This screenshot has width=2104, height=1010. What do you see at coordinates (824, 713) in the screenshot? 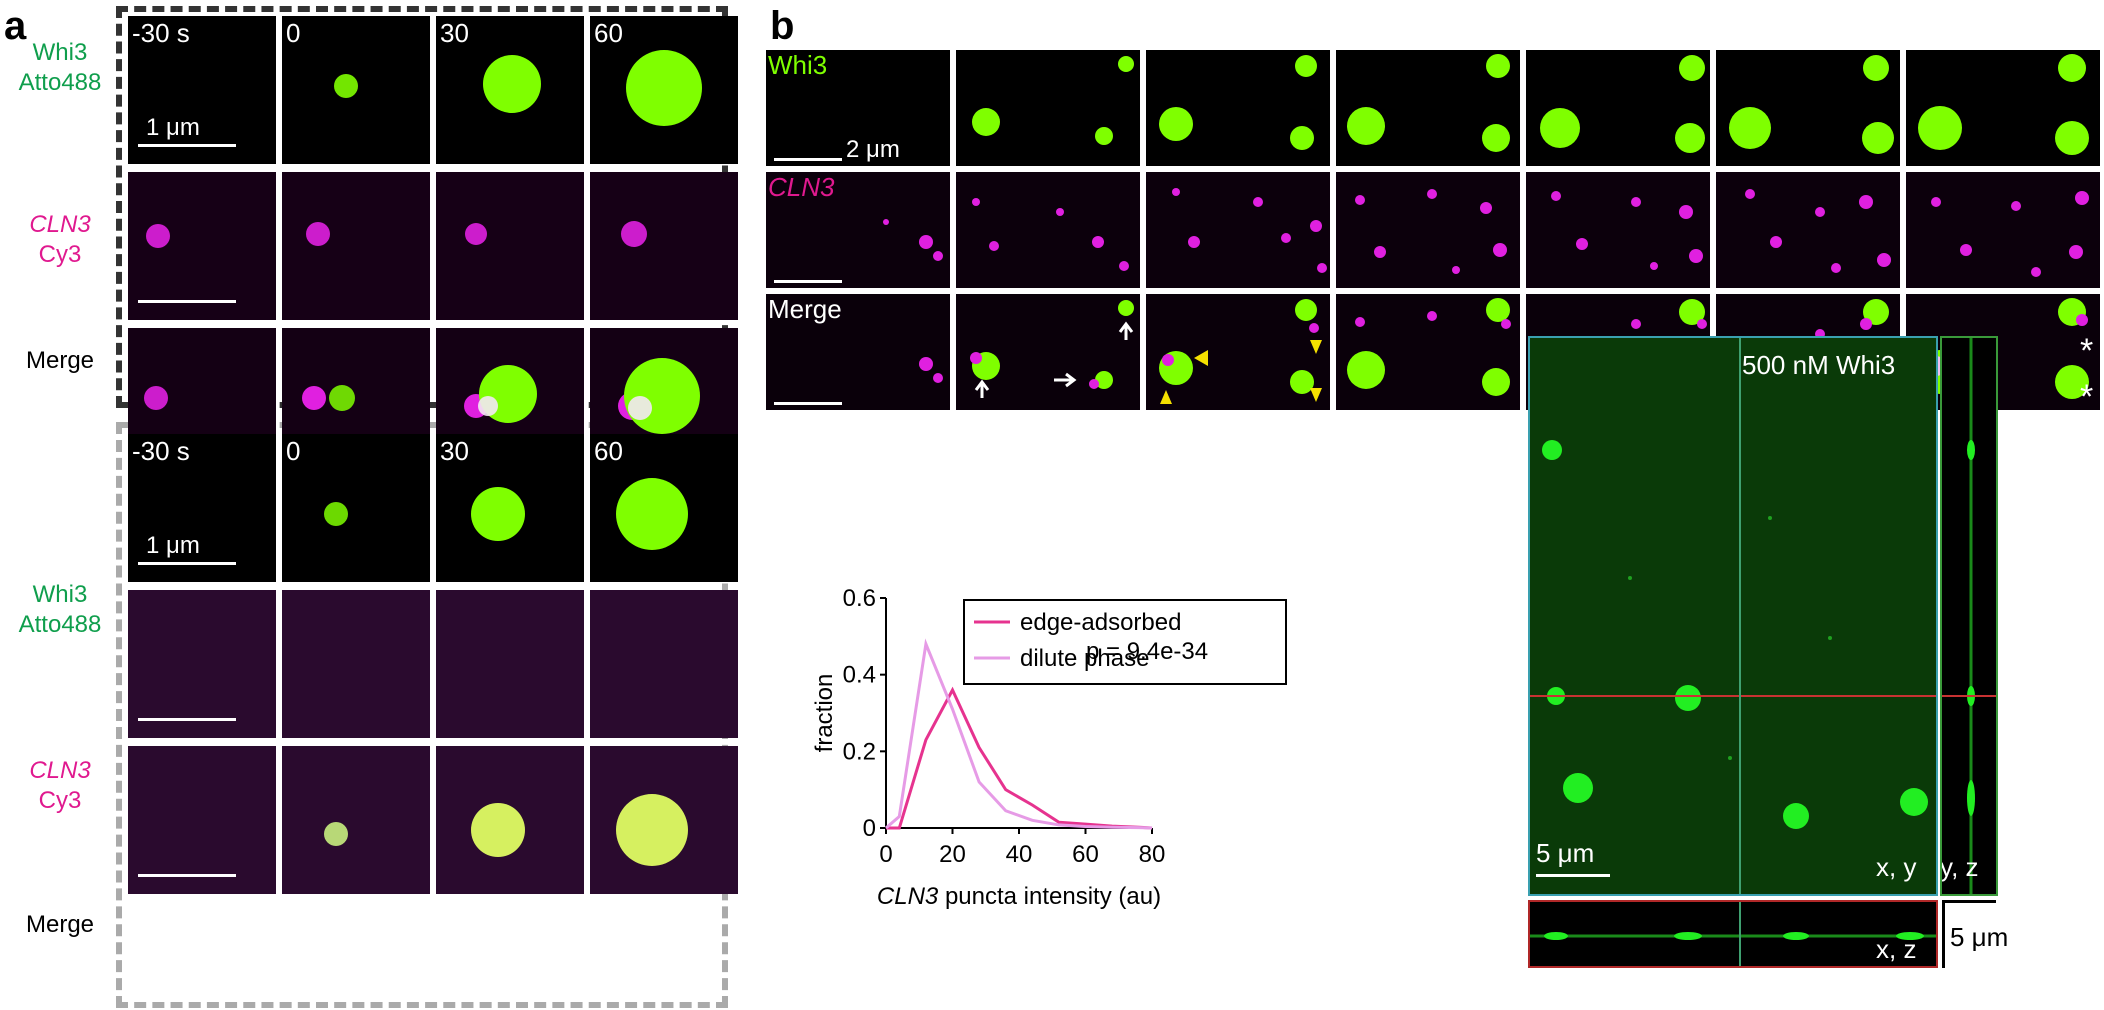
I see `y-axis-label: fraction` at bounding box center [824, 713].